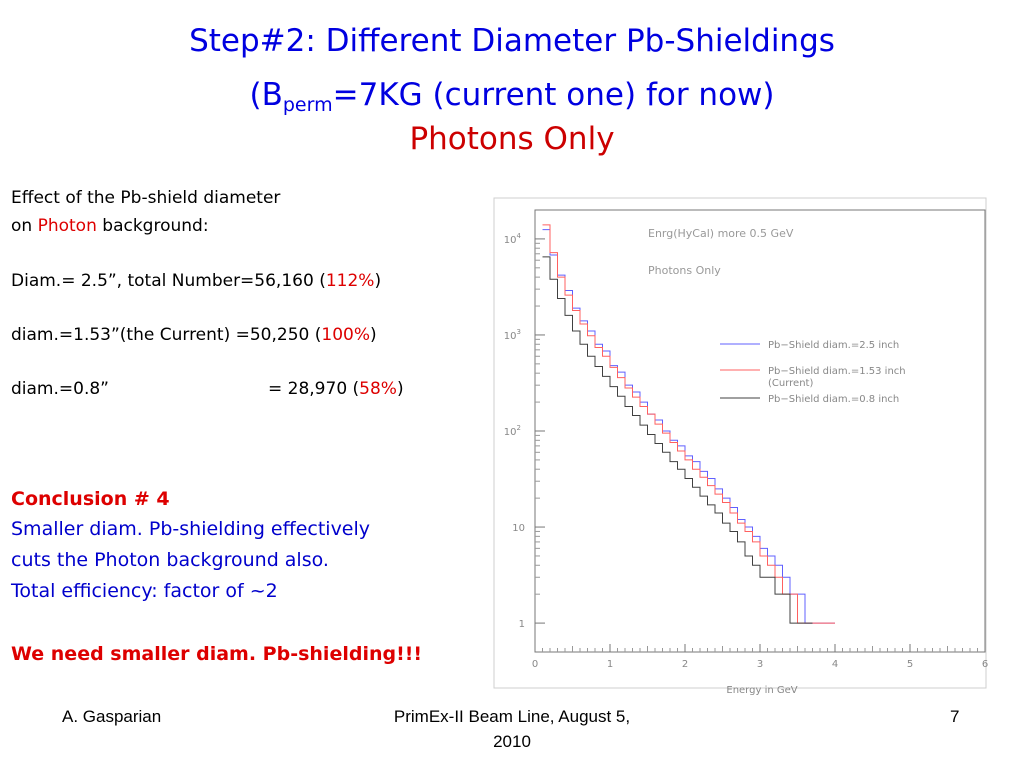 This screenshot has width=1024, height=768. I want to click on row-diam-0-8-label: diam.=0.8”, so click(60, 389).